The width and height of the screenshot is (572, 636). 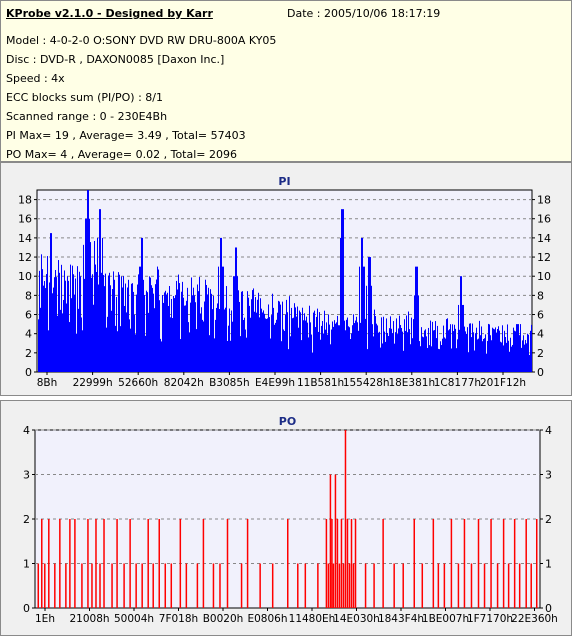 What do you see at coordinates (84, 97) in the screenshot?
I see `info-ecc-blocks: ECC blocks sum (PI/PO) : 8/1` at bounding box center [84, 97].